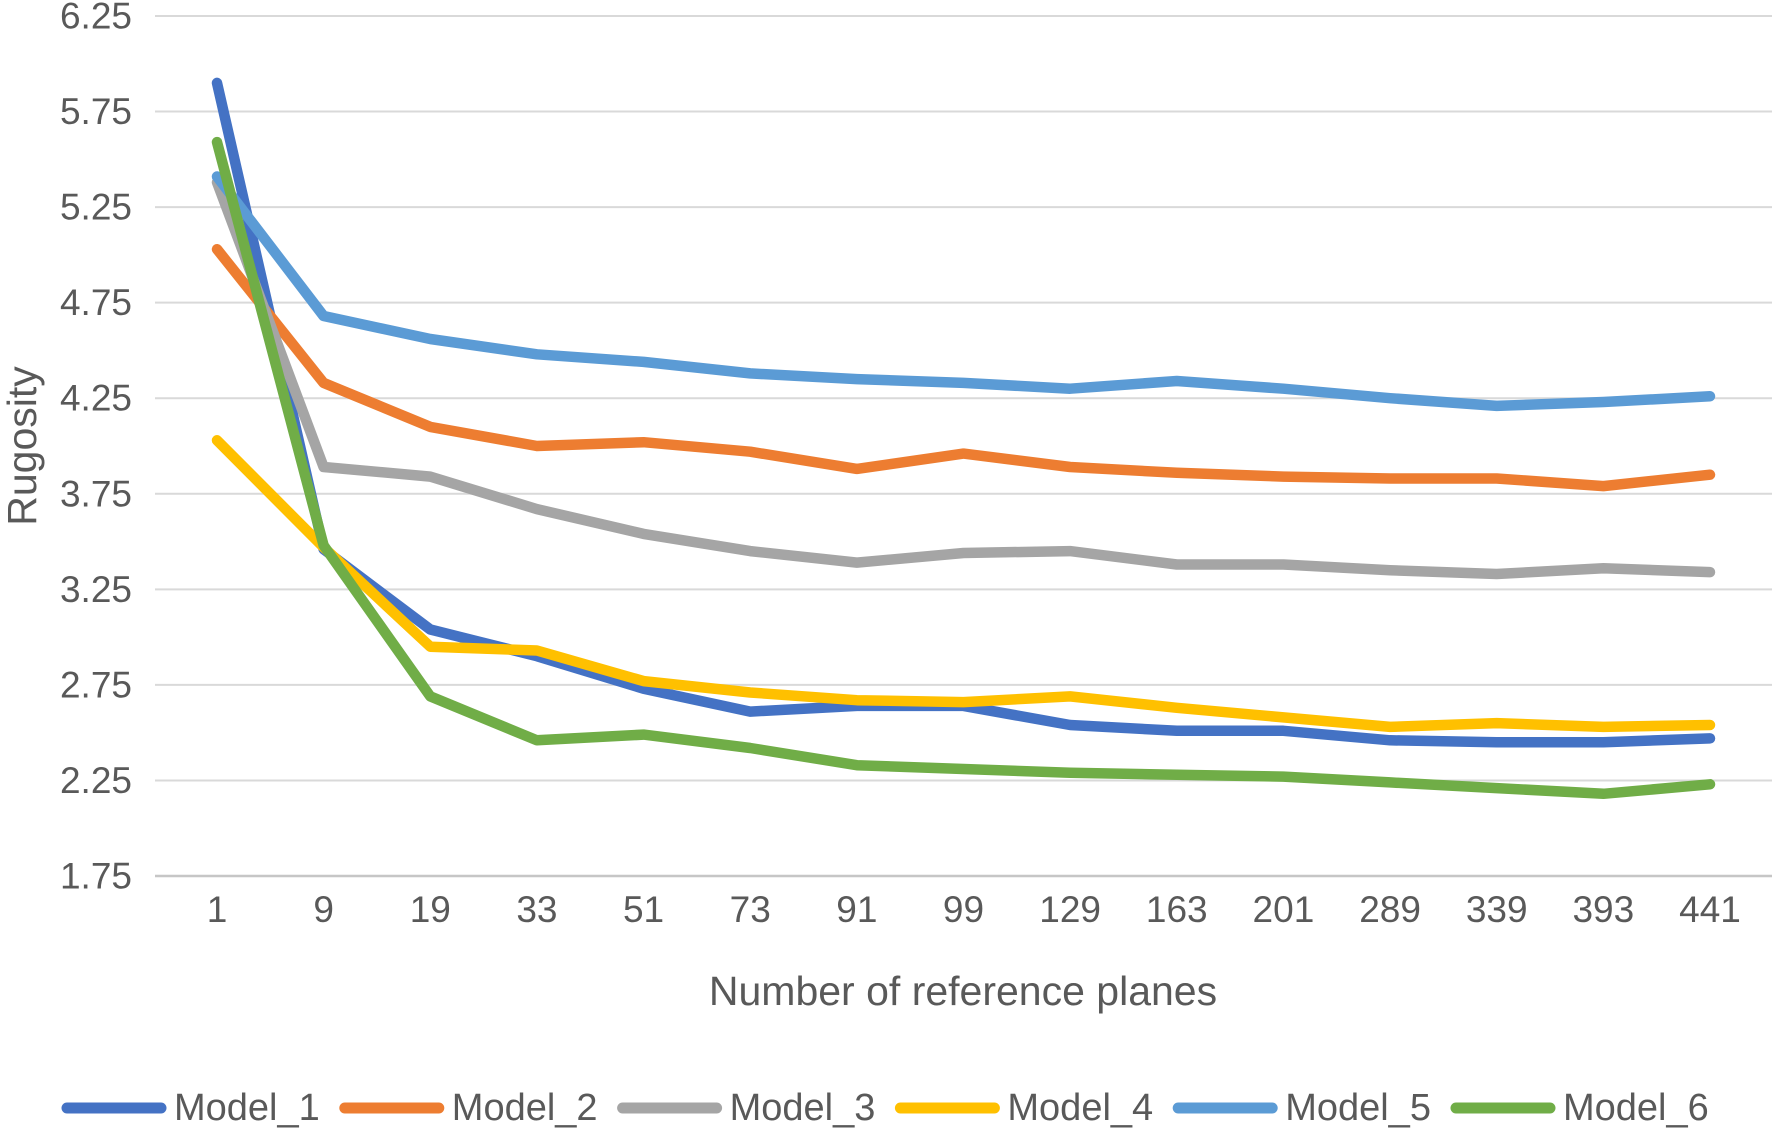 The width and height of the screenshot is (1778, 1133). What do you see at coordinates (856, 909) in the screenshot?
I see `x-tick-label: 91` at bounding box center [856, 909].